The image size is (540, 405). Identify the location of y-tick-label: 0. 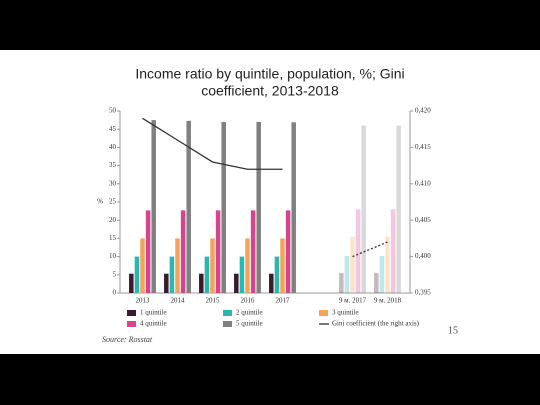
(115, 293).